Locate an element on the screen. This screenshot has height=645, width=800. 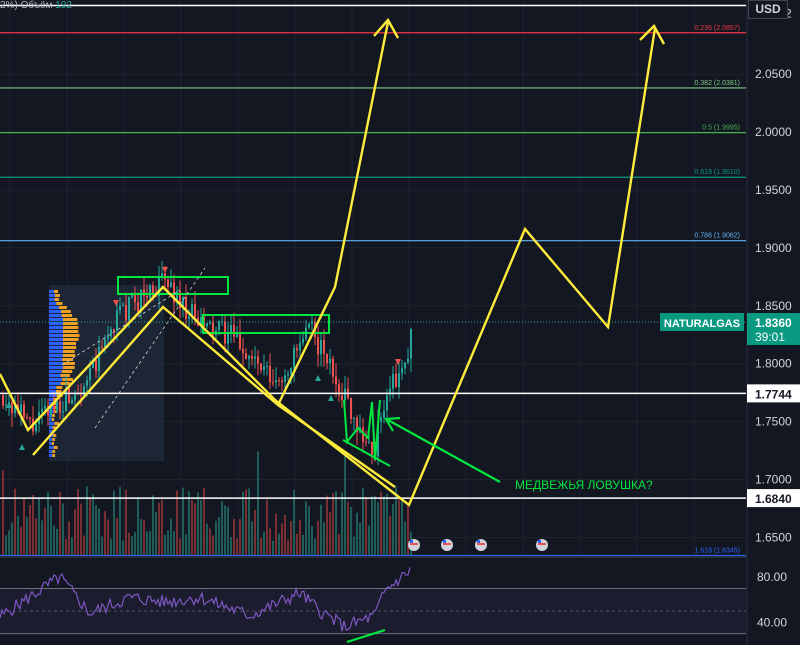
volume-header: 2%) Объём 192 is located at coordinates (36, 5).